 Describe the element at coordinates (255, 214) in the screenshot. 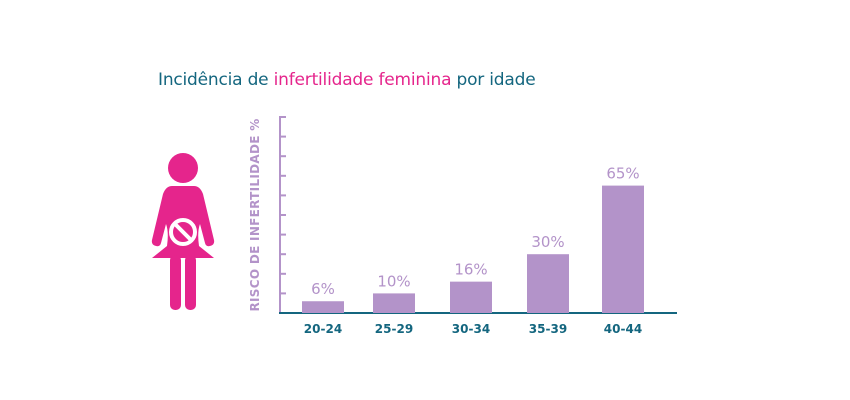

I see `y-axis-label: RISCO DE INFERTILIDADE %` at that location.